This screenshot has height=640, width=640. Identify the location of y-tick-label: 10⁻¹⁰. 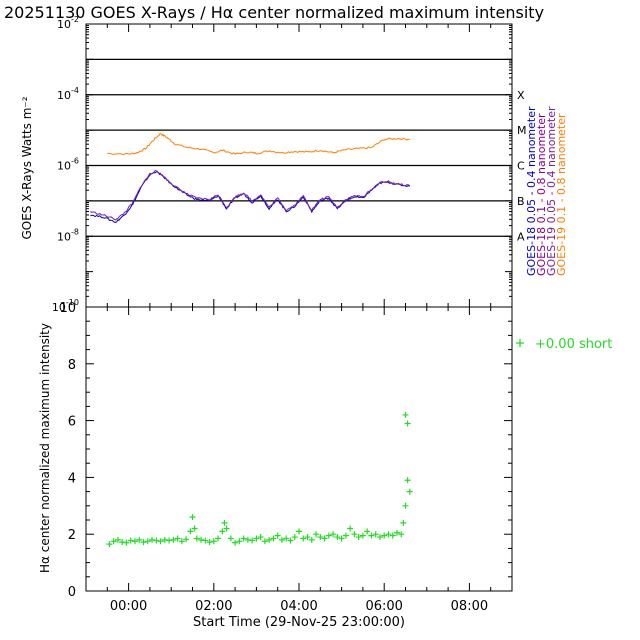
(65, 306).